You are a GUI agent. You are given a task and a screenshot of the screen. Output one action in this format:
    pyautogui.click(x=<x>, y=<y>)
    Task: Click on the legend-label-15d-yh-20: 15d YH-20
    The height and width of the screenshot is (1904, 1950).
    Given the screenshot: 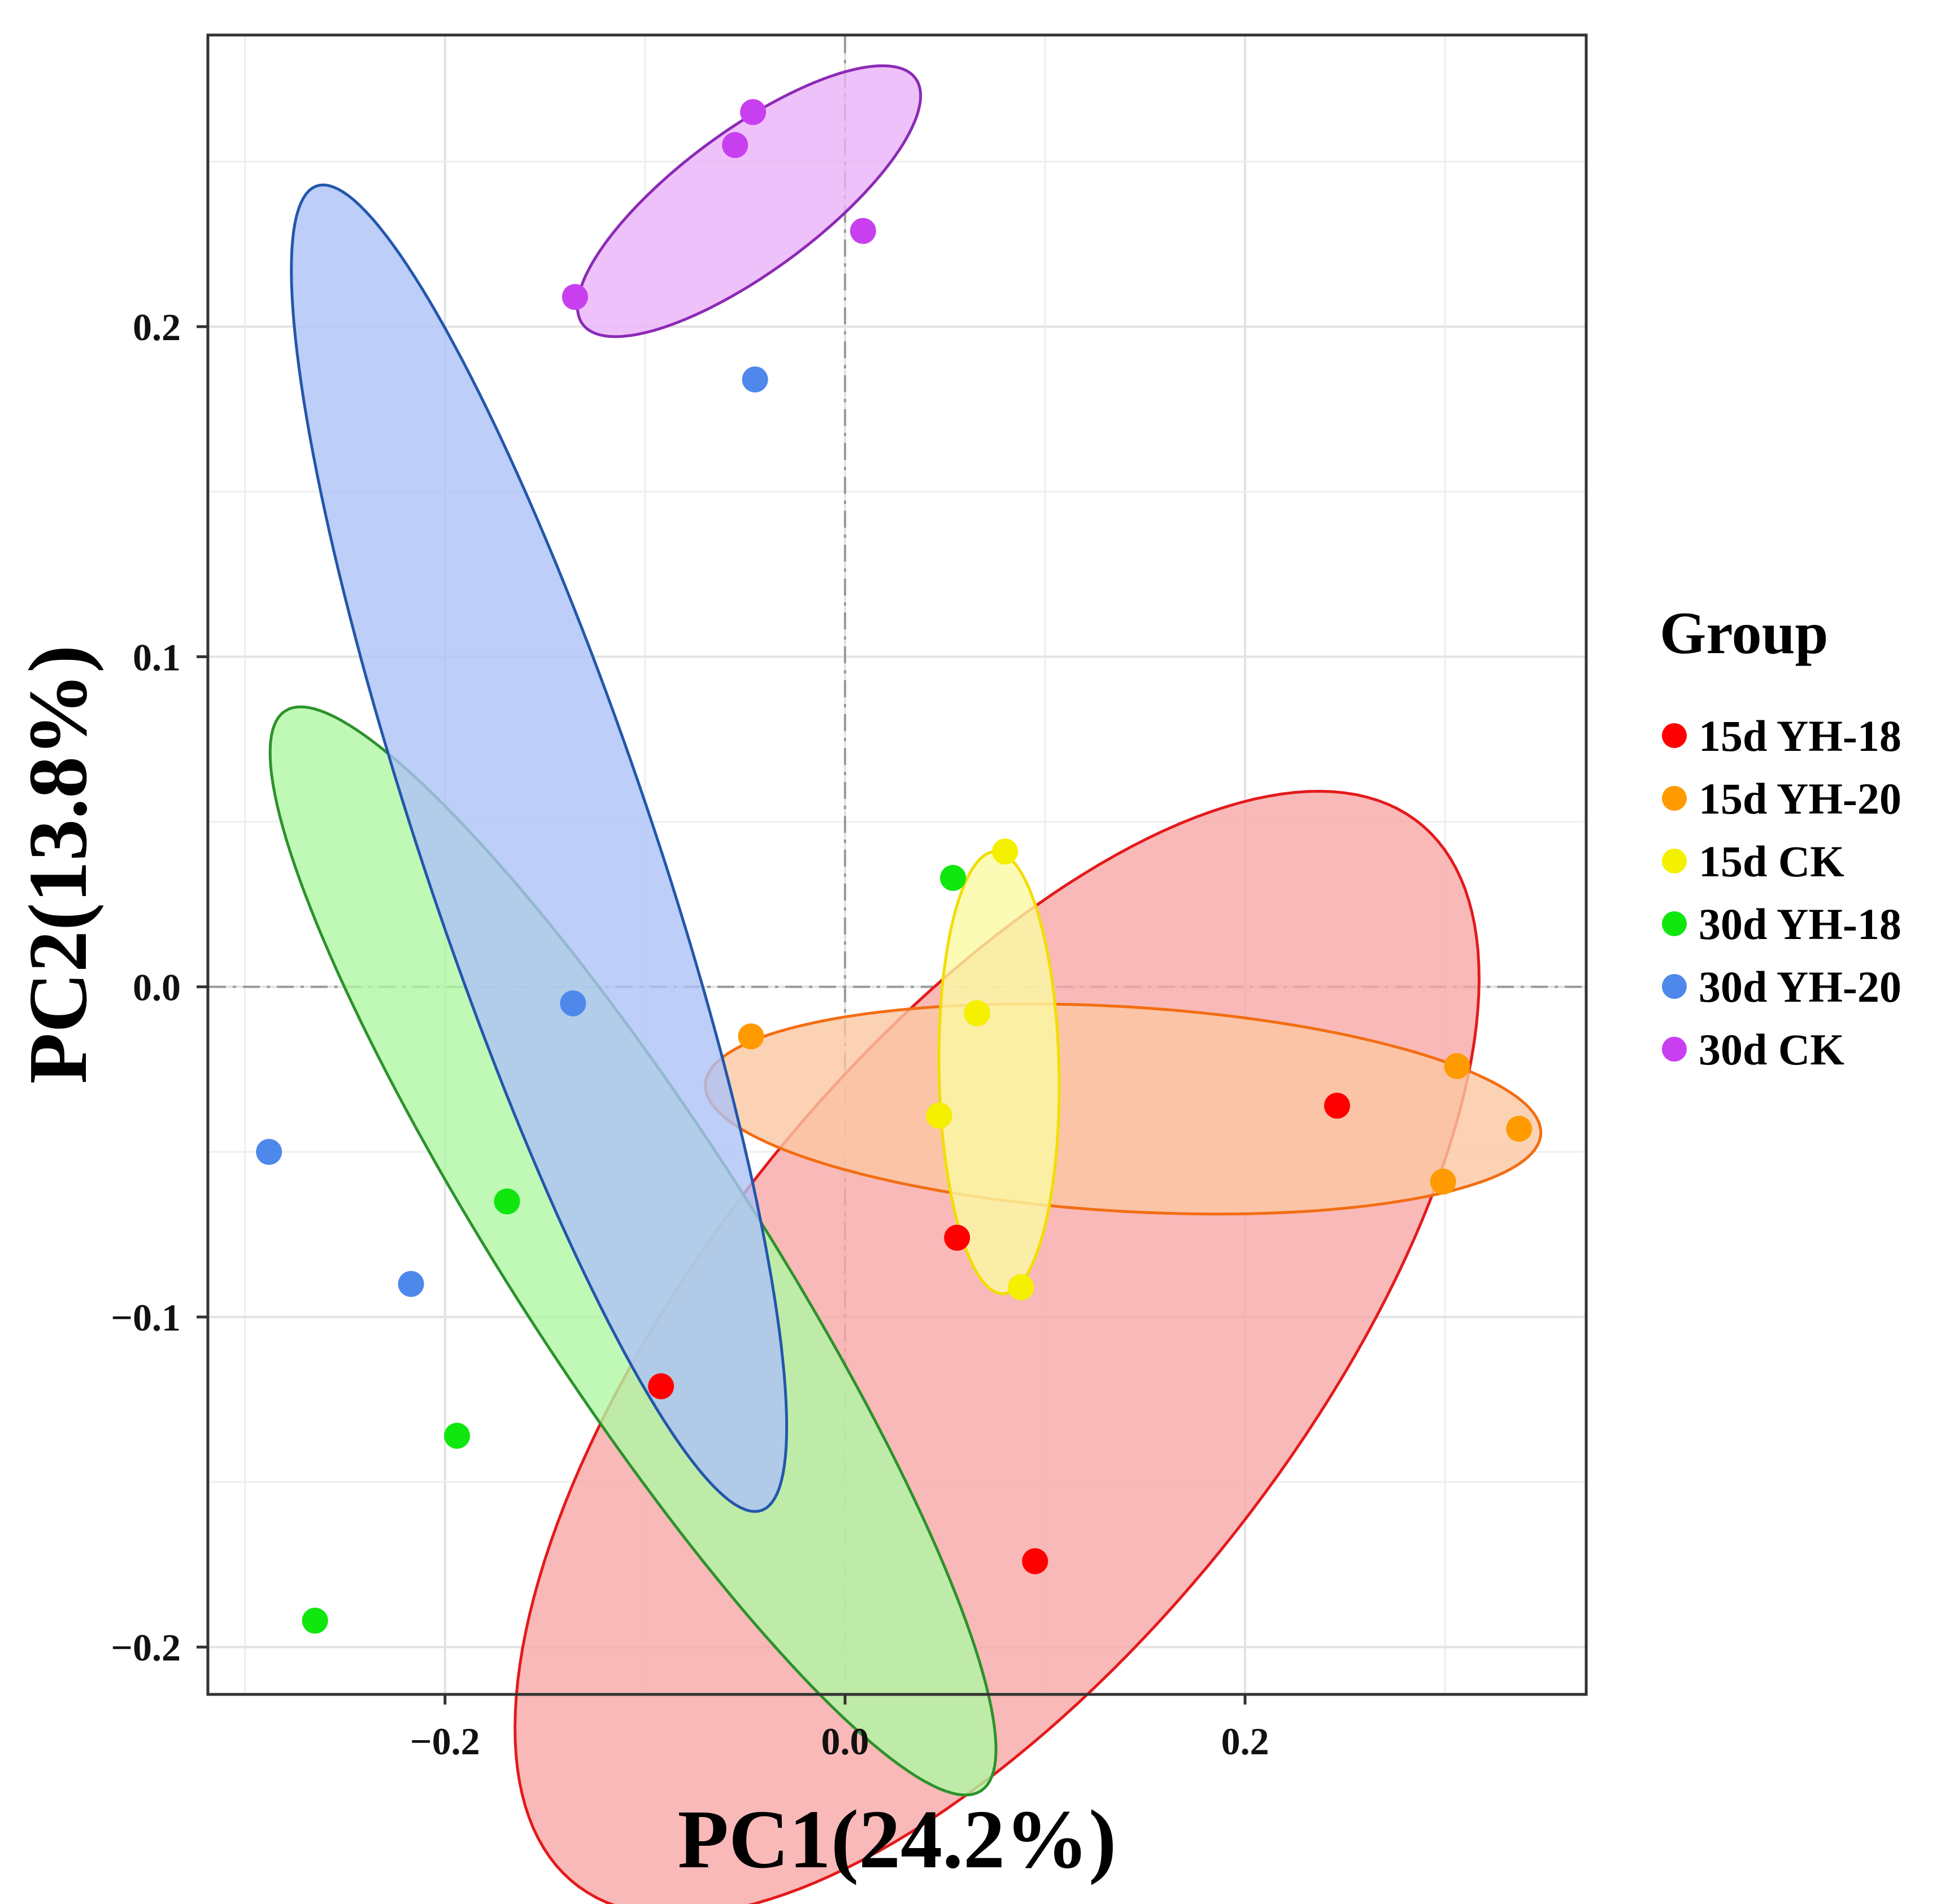 What is the action you would take?
    pyautogui.click(x=1800, y=798)
    